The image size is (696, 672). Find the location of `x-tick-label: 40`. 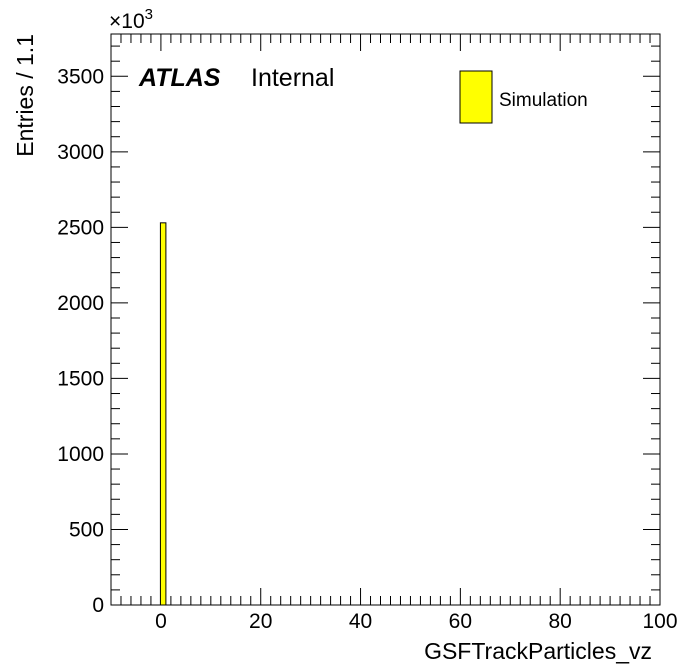

x-tick-label: 40 is located at coordinates (360, 621).